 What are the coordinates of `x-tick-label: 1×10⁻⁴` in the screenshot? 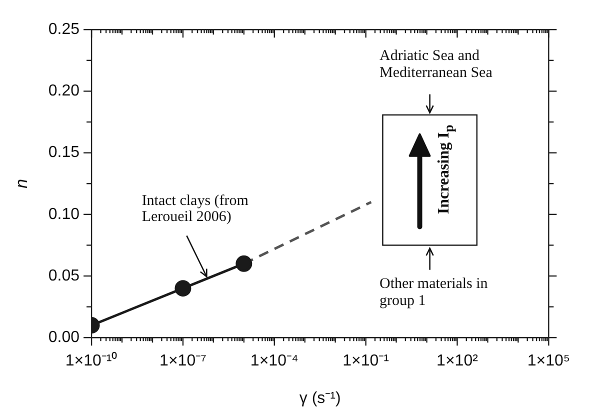 It's located at (274, 361).